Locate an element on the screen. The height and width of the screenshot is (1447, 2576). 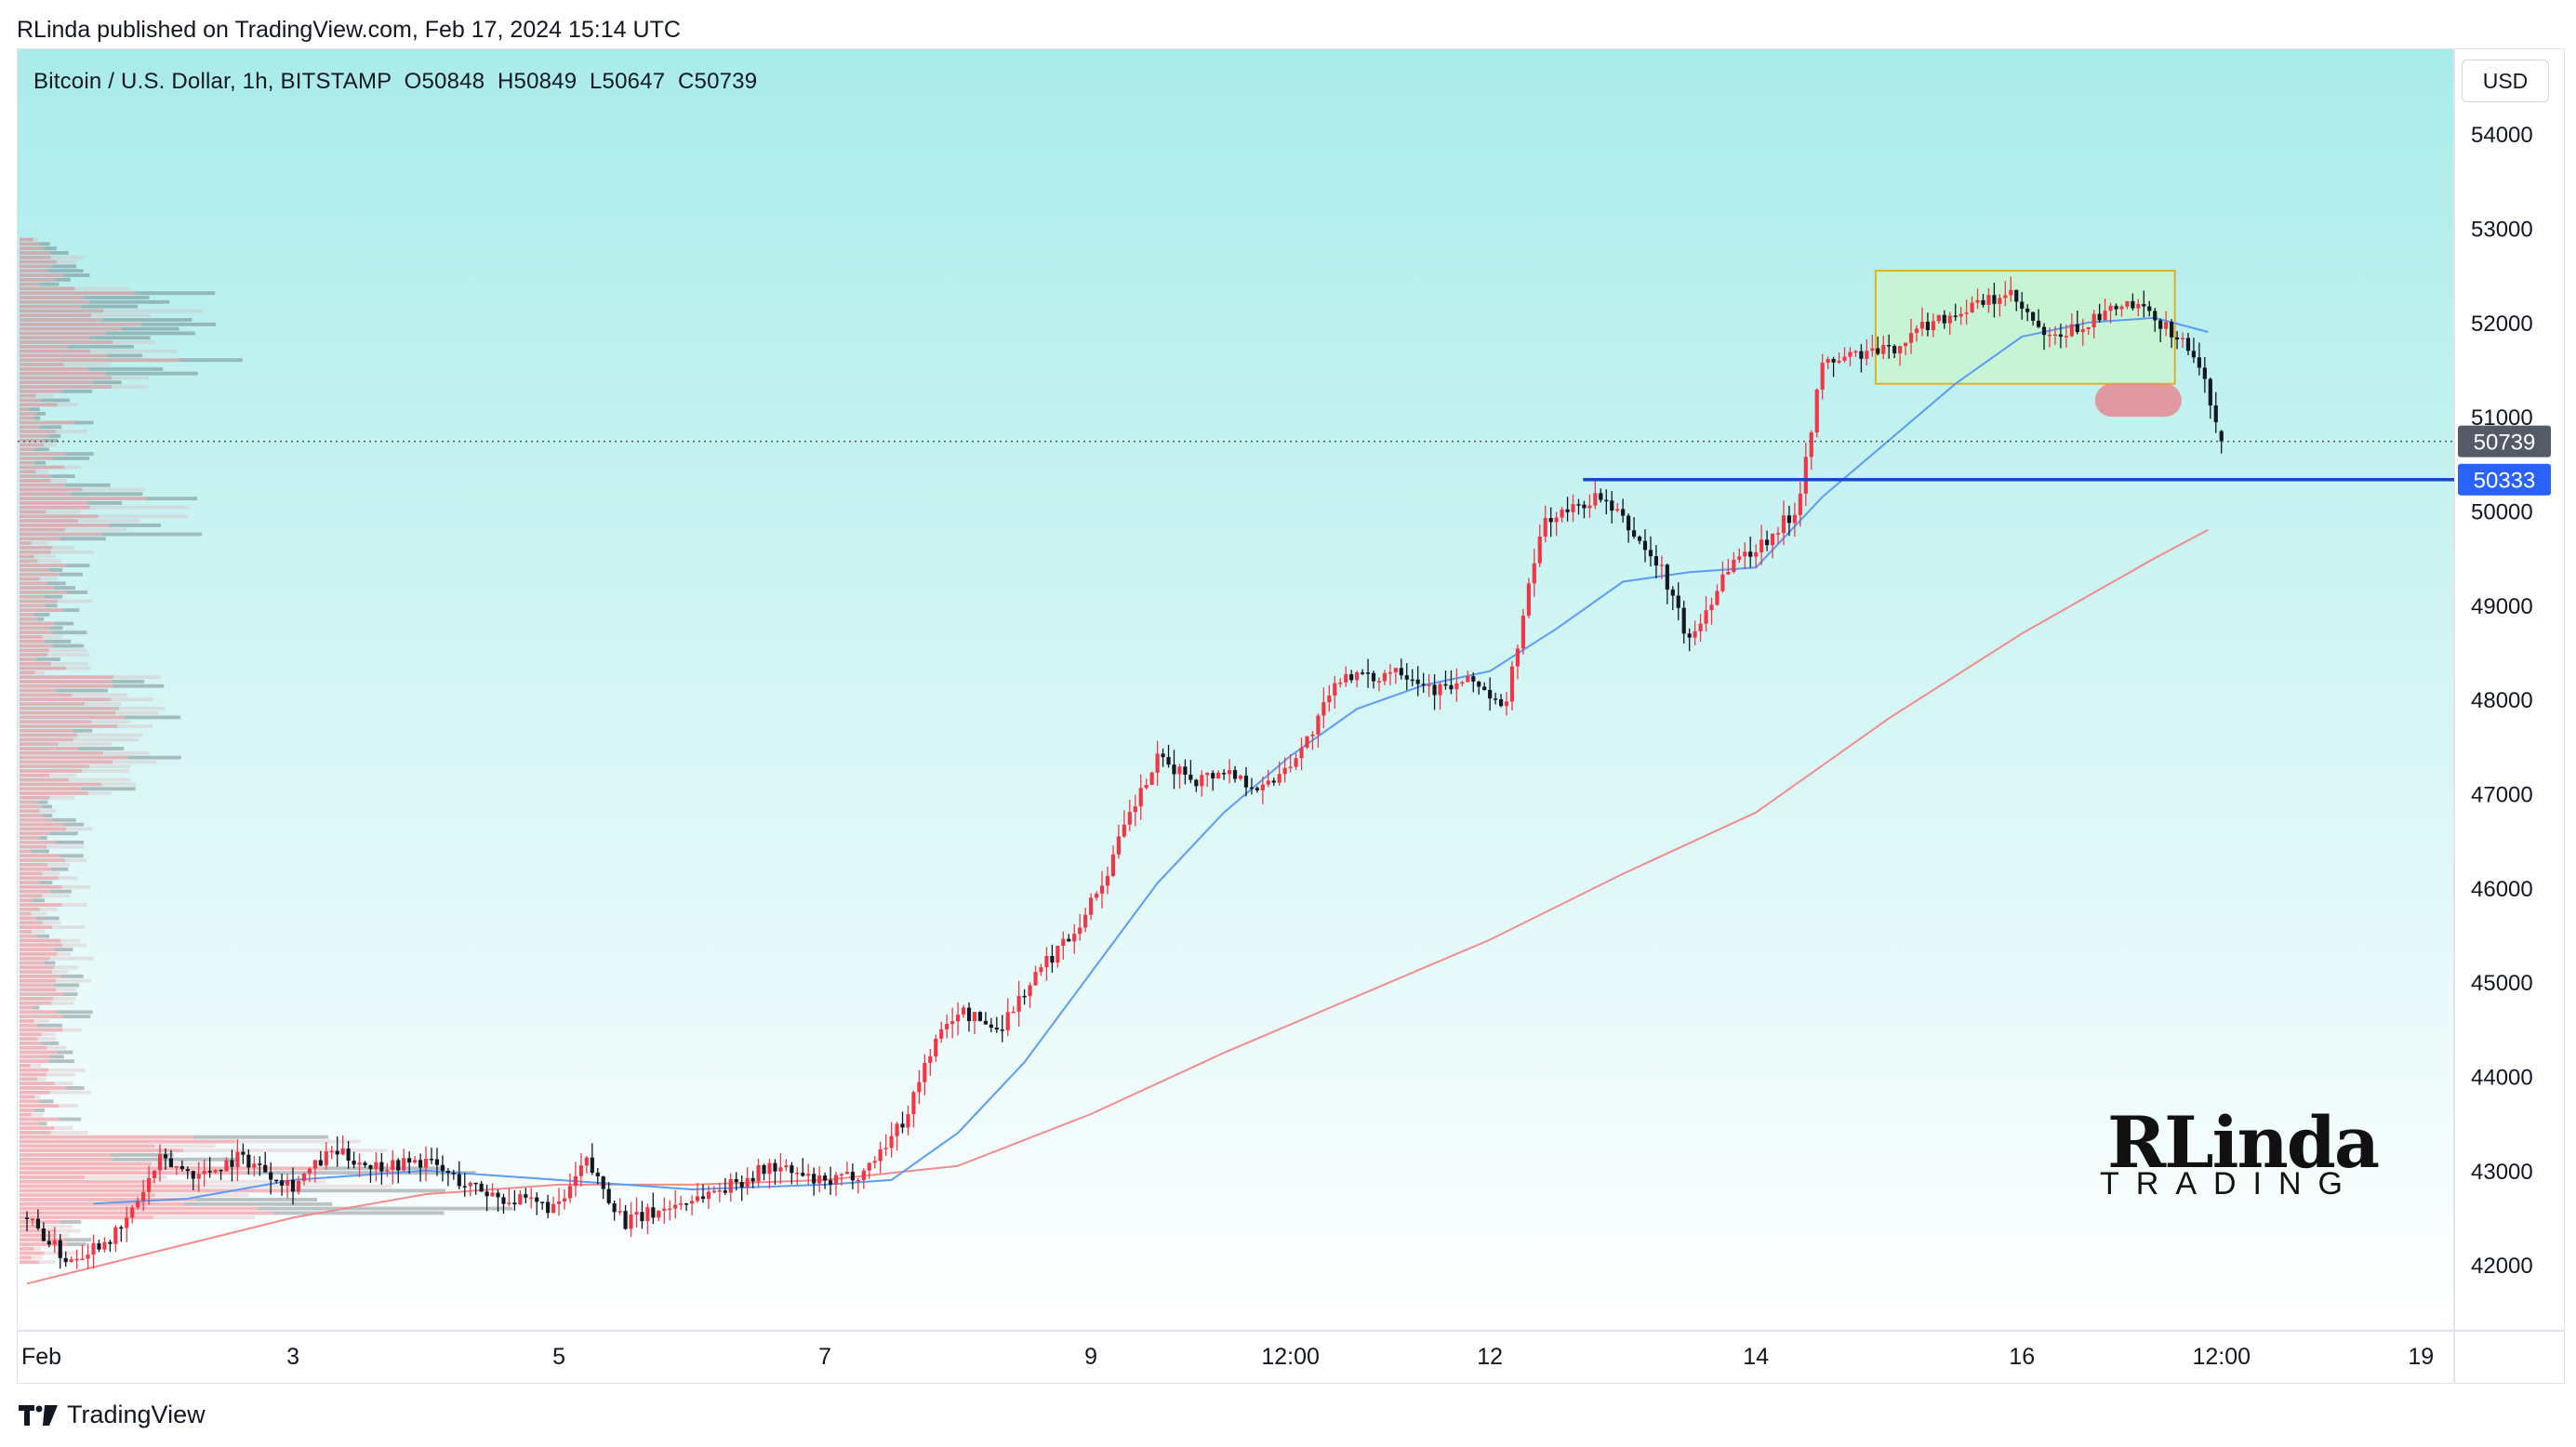
y-tick-label: 46000 is located at coordinates (2502, 890).